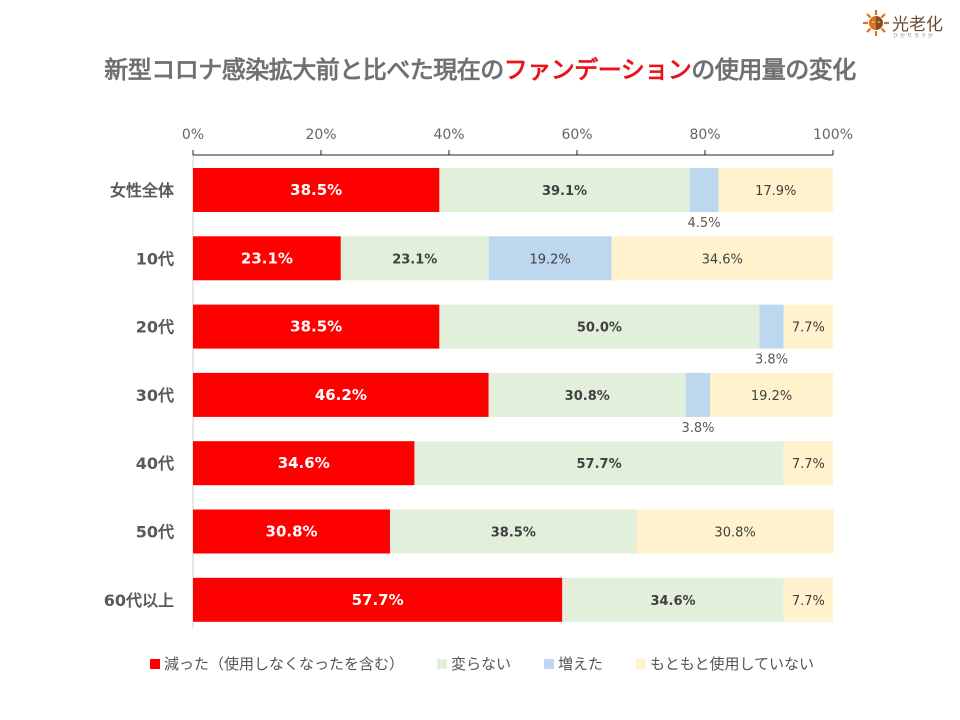 The width and height of the screenshot is (960, 720). Describe the element at coordinates (155, 532) in the screenshot. I see `category-label: 50代` at that location.